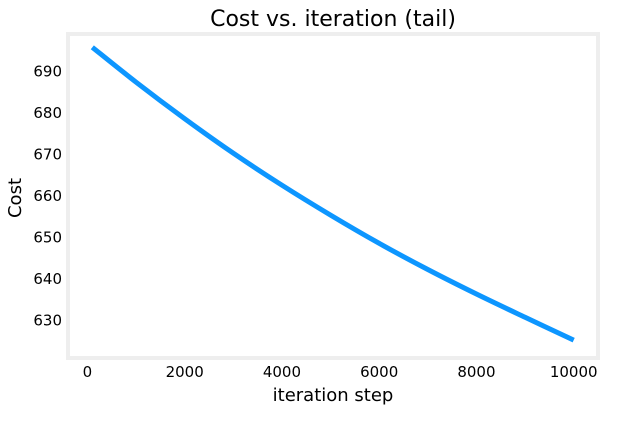 The width and height of the screenshot is (625, 423). Describe the element at coordinates (88, 372) in the screenshot. I see `x-tick-label: 0` at that location.